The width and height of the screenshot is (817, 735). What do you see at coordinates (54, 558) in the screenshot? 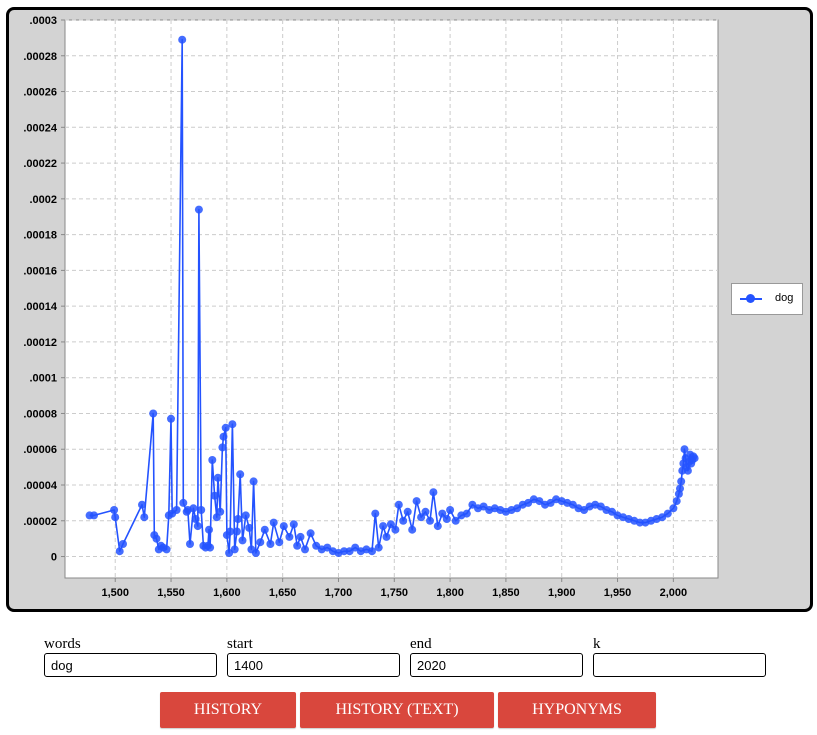
I see `y-tick-label: 0` at bounding box center [54, 558].